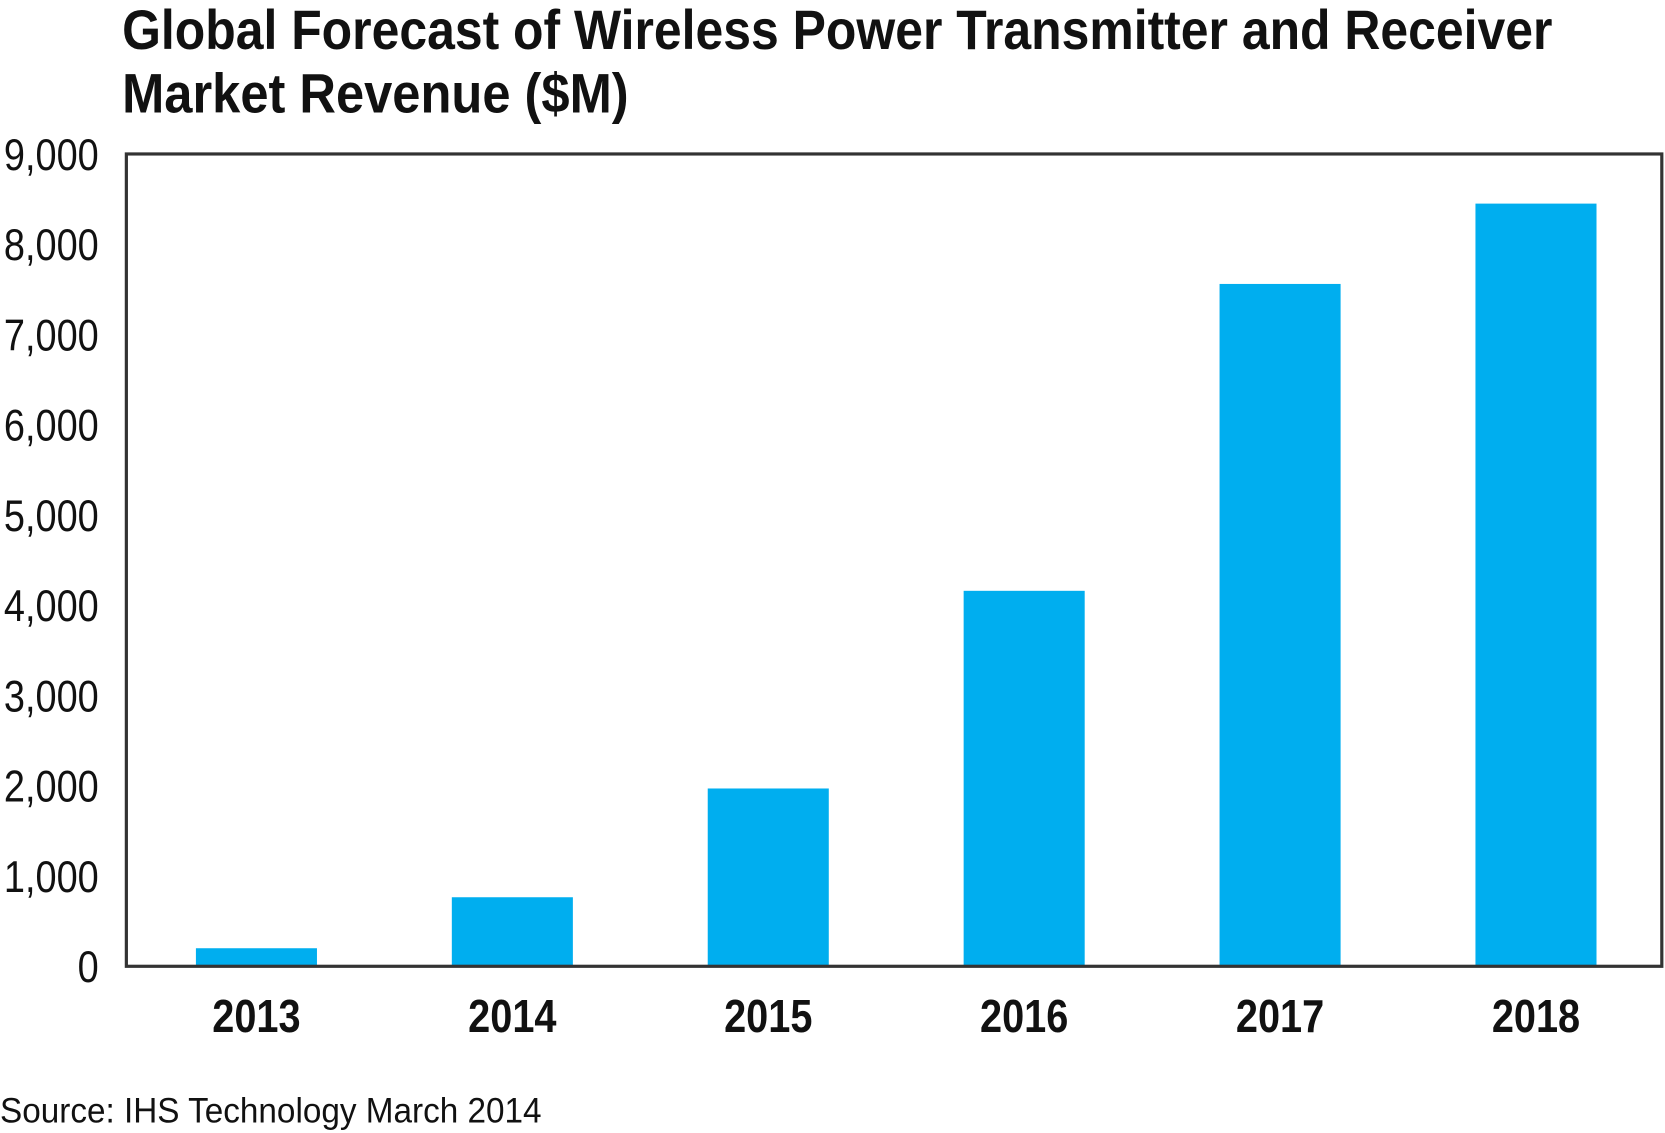 This screenshot has width=1665, height=1133. Describe the element at coordinates (1280, 625) in the screenshot. I see `bar-2017` at that location.